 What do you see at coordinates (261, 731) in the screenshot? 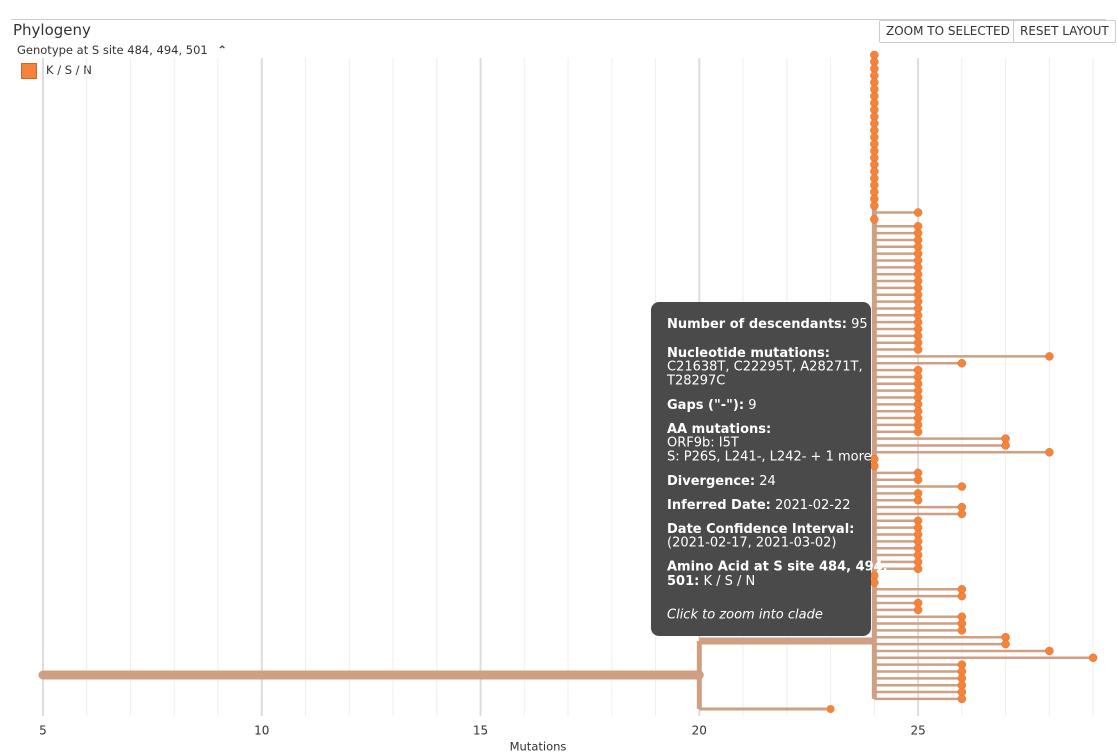
I see `x-tick-label: 10` at bounding box center [261, 731].